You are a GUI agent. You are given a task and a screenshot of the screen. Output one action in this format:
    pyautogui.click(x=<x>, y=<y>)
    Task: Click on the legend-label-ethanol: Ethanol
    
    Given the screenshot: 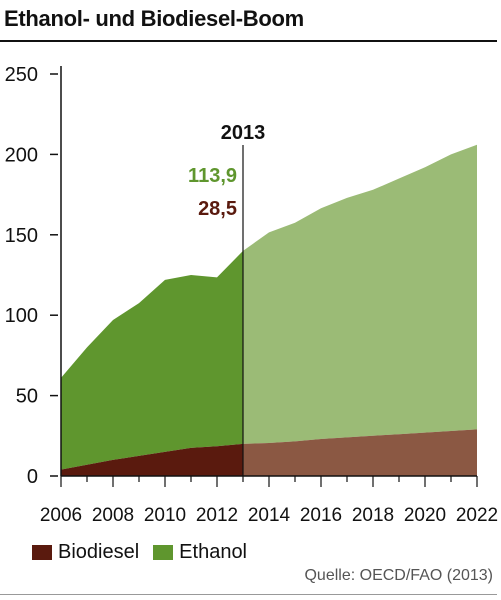 What is the action you would take?
    pyautogui.click(x=213, y=552)
    